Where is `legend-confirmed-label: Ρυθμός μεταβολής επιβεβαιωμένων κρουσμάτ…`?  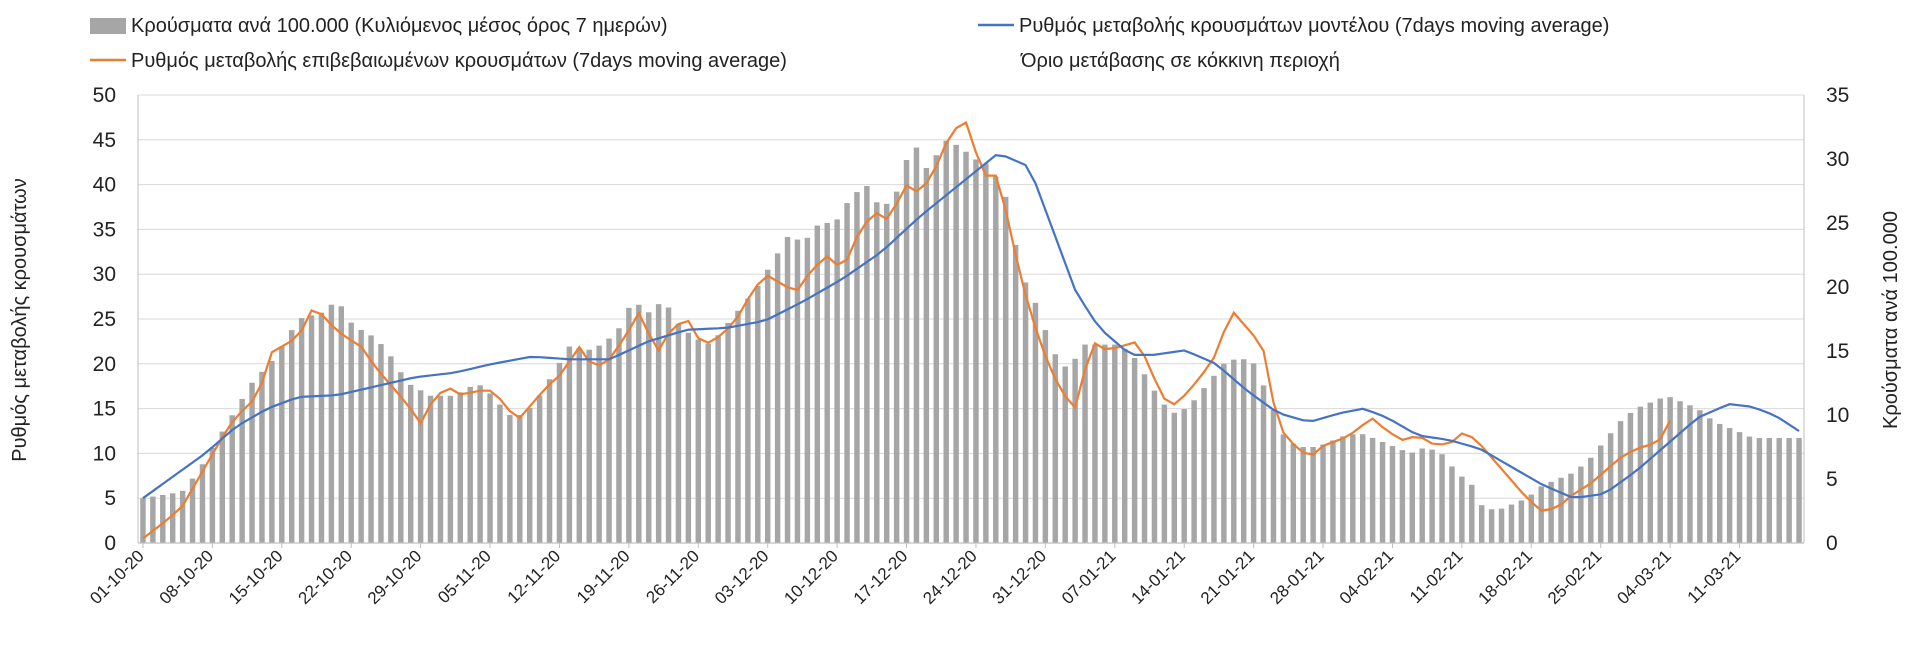 legend-confirmed-label: Ρυθμός μεταβολής επιβεβαιωμένων κρουσμάτ… is located at coordinates (459, 61).